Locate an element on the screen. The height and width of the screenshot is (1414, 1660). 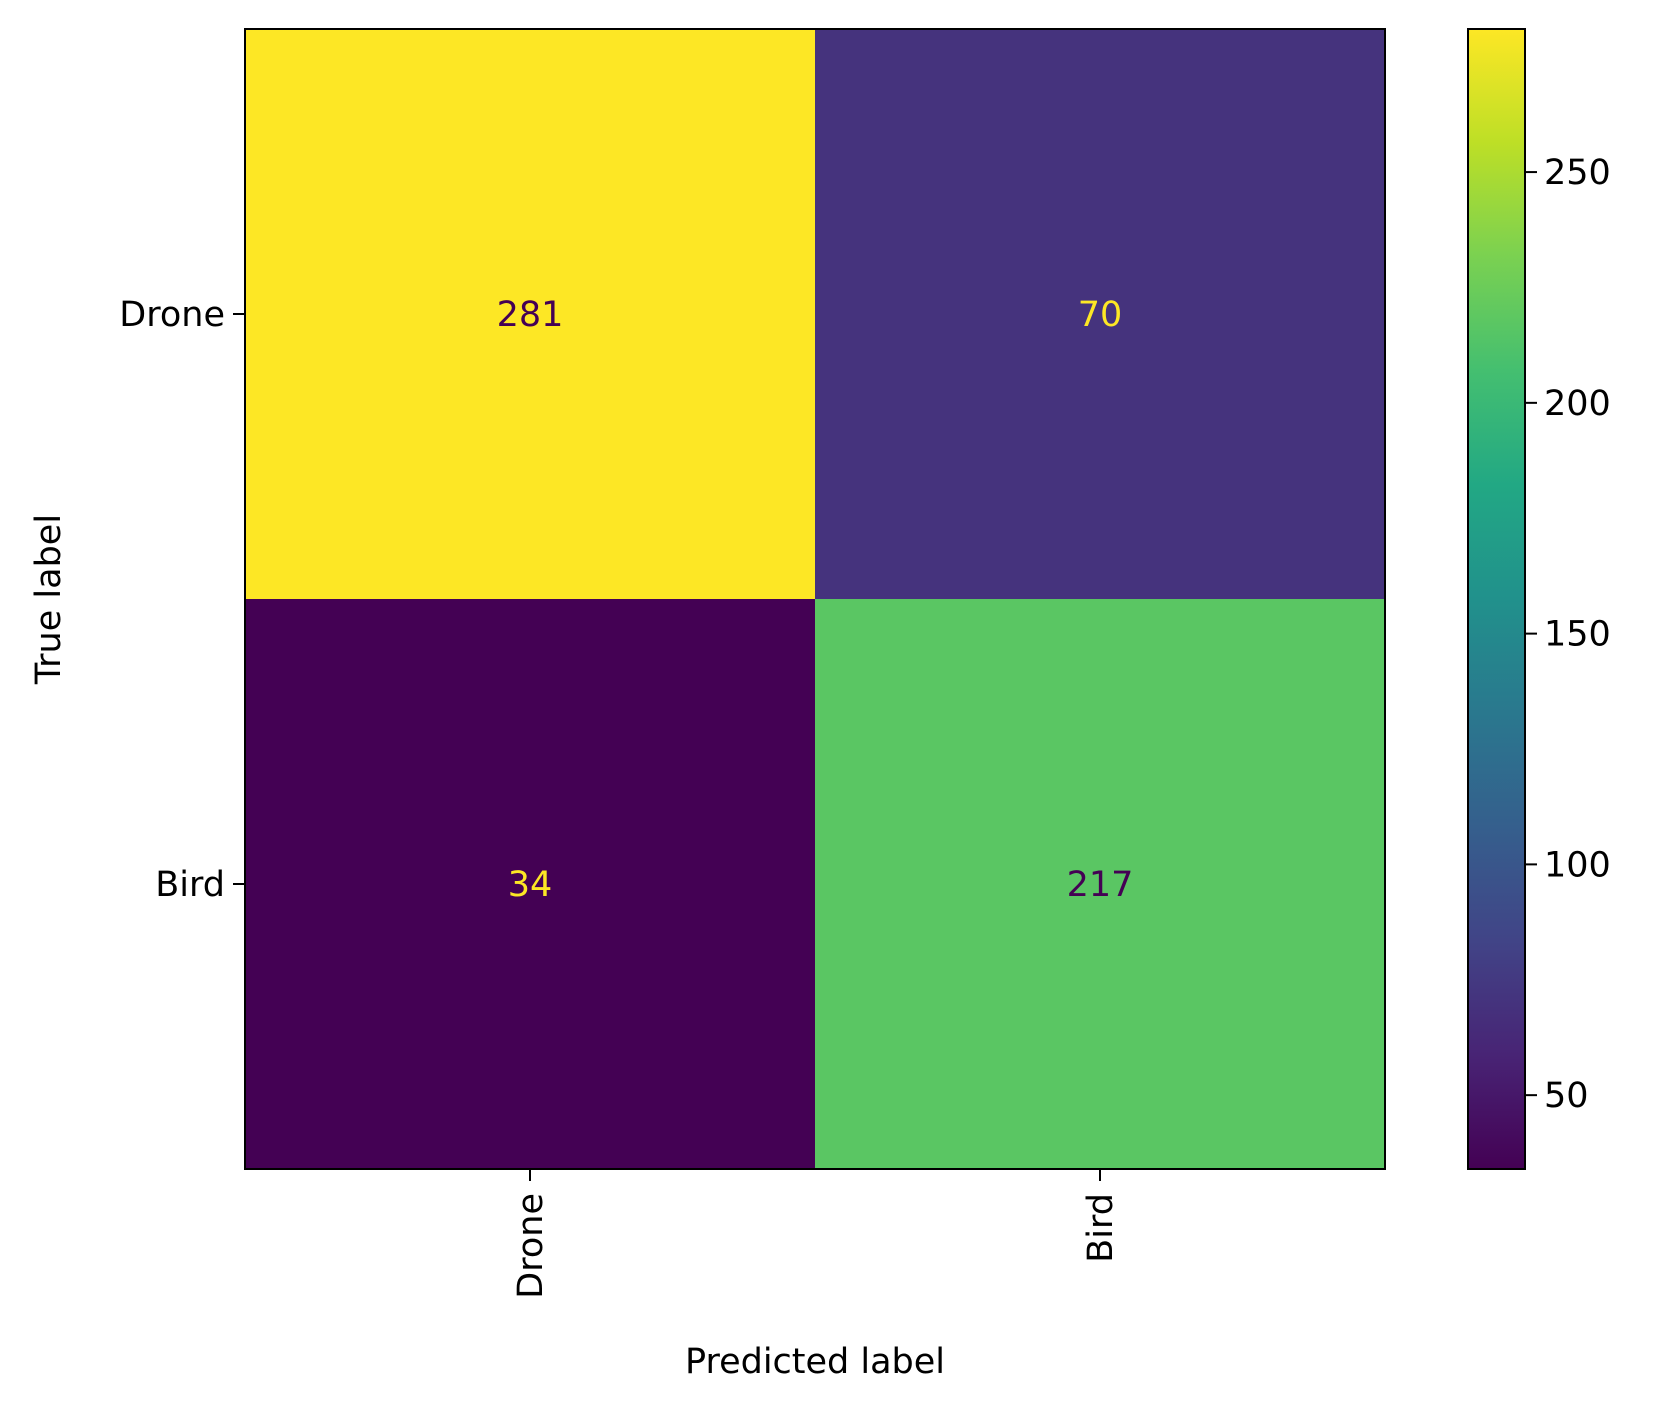
y-tick-label: Drone is located at coordinates (172, 315).